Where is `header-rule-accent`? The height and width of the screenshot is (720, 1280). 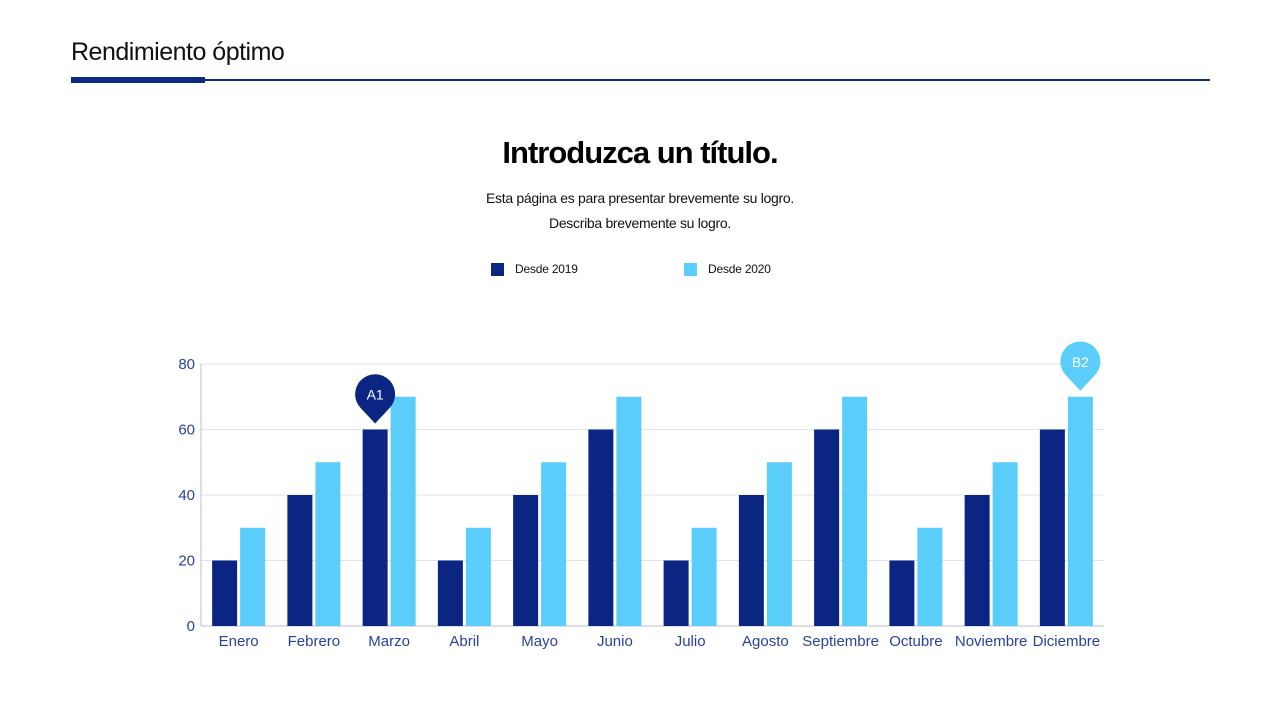 header-rule-accent is located at coordinates (138, 80).